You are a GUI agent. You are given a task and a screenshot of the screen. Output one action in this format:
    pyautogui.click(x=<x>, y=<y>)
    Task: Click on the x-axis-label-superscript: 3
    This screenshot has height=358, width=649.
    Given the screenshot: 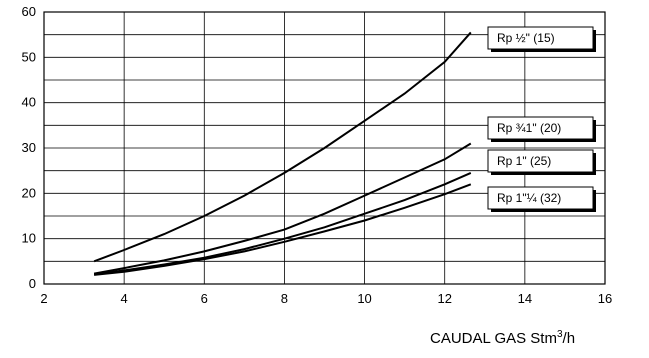 What is the action you would take?
    pyautogui.click(x=559, y=334)
    